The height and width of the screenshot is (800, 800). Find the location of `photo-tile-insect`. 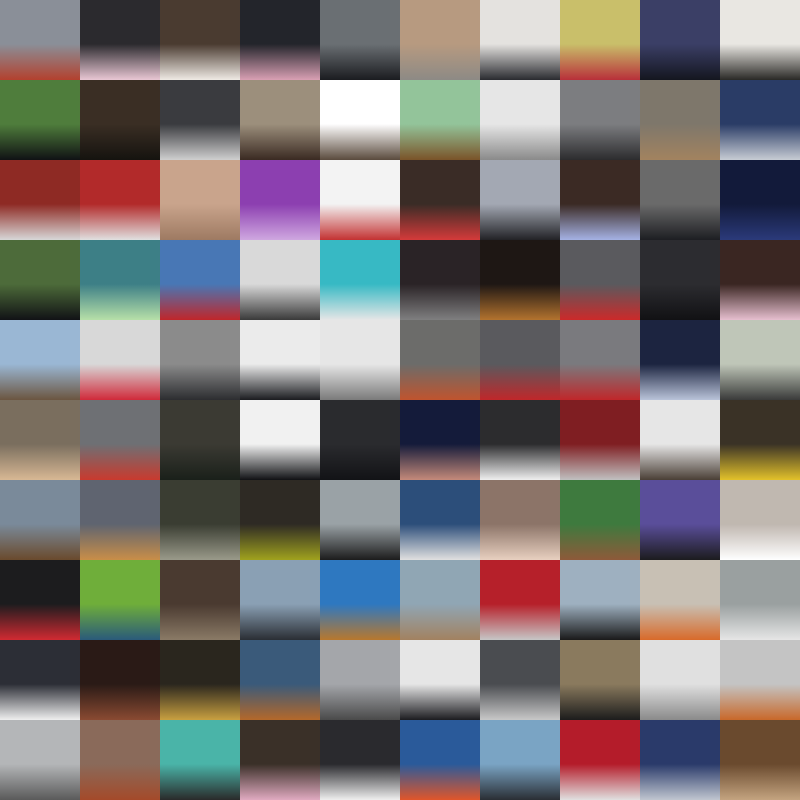

photo-tile-insect is located at coordinates (760, 40).